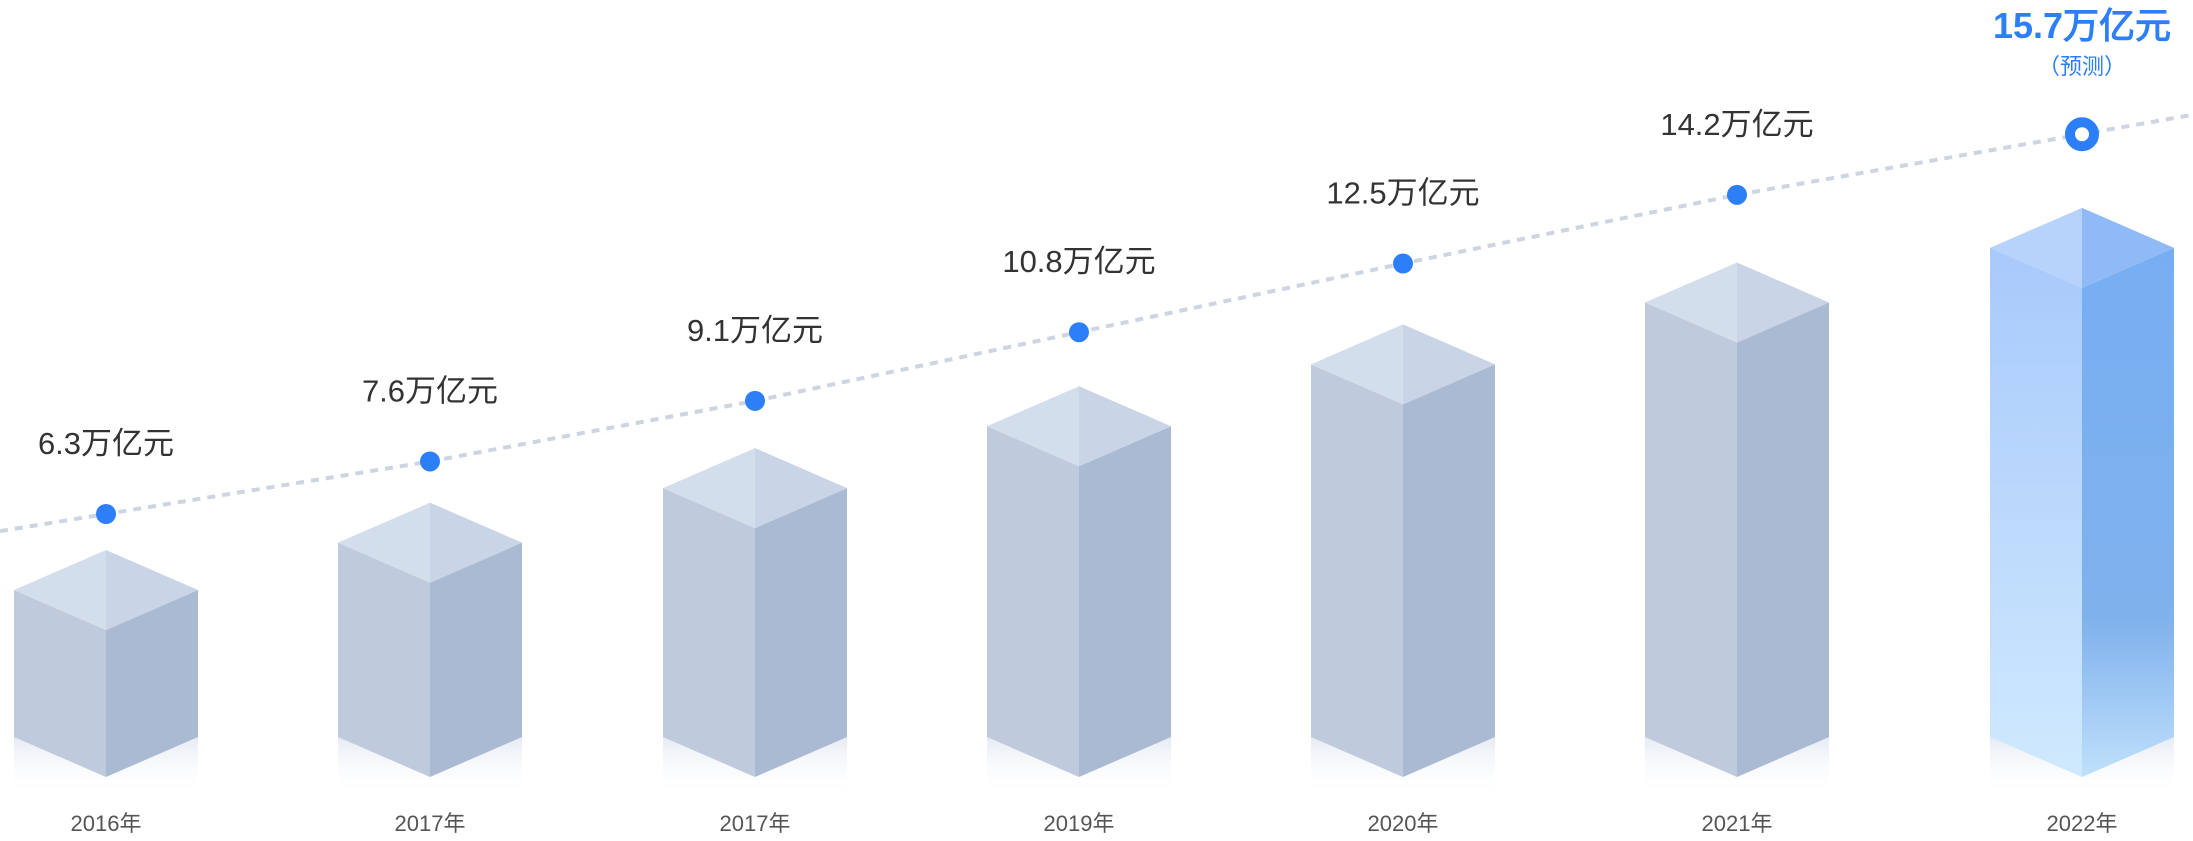 The image size is (2193, 841). Describe the element at coordinates (2082, 25) in the screenshot. I see `data-label: 15.7万亿元` at that location.